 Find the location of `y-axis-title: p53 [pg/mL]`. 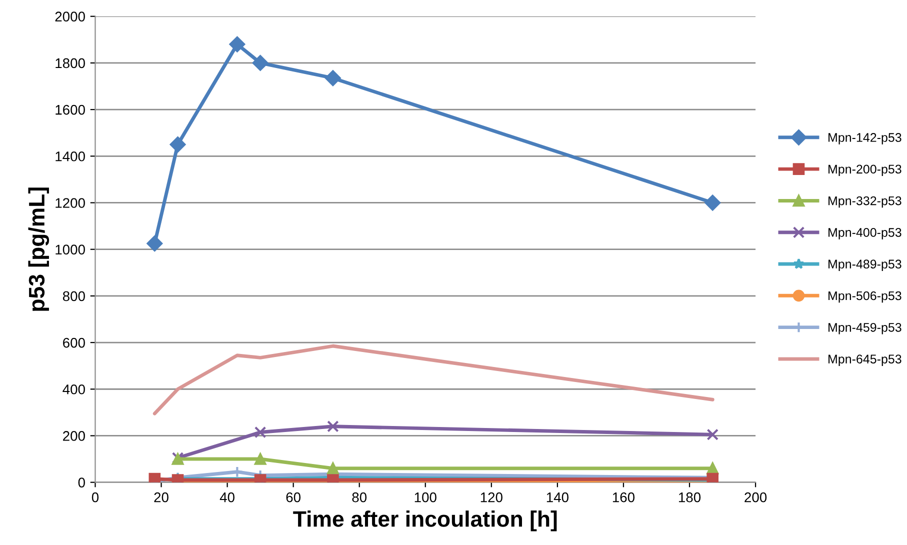

y-axis-title: p53 [pg/mL] is located at coordinates (39, 249).